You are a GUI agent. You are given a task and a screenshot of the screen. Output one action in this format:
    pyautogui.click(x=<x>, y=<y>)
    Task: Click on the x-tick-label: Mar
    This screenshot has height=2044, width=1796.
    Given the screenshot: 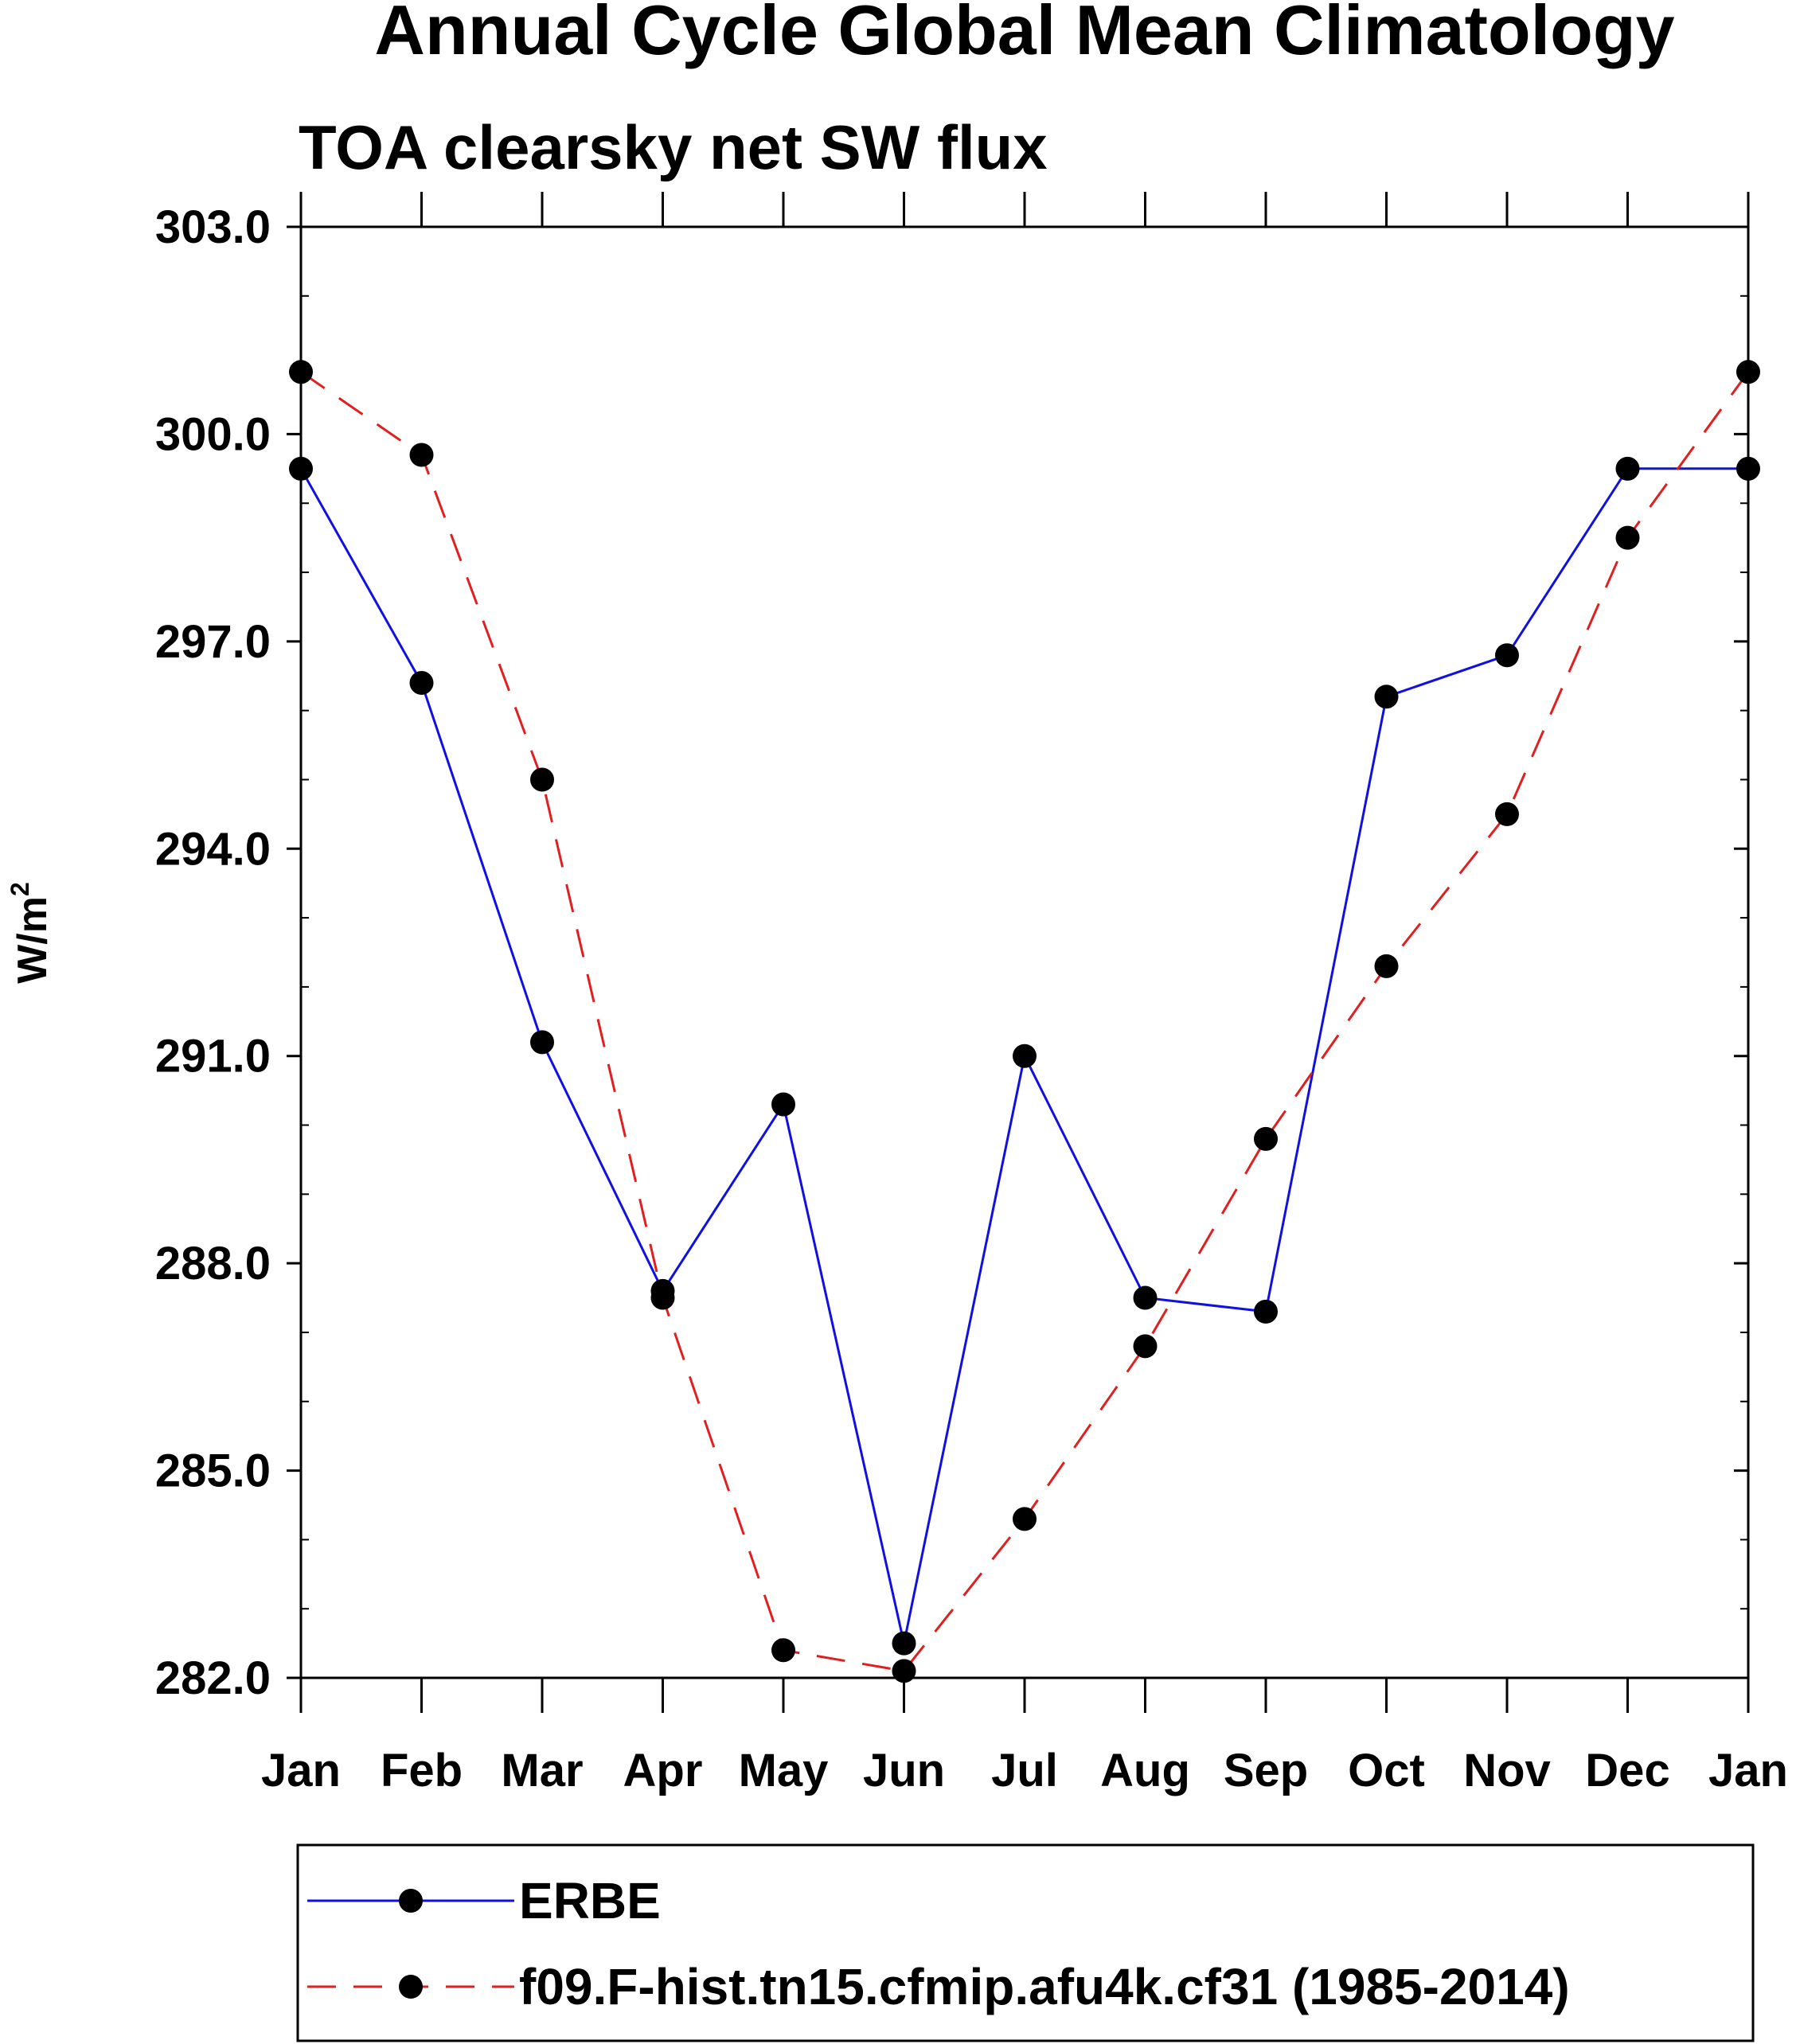 What is the action you would take?
    pyautogui.click(x=542, y=1770)
    